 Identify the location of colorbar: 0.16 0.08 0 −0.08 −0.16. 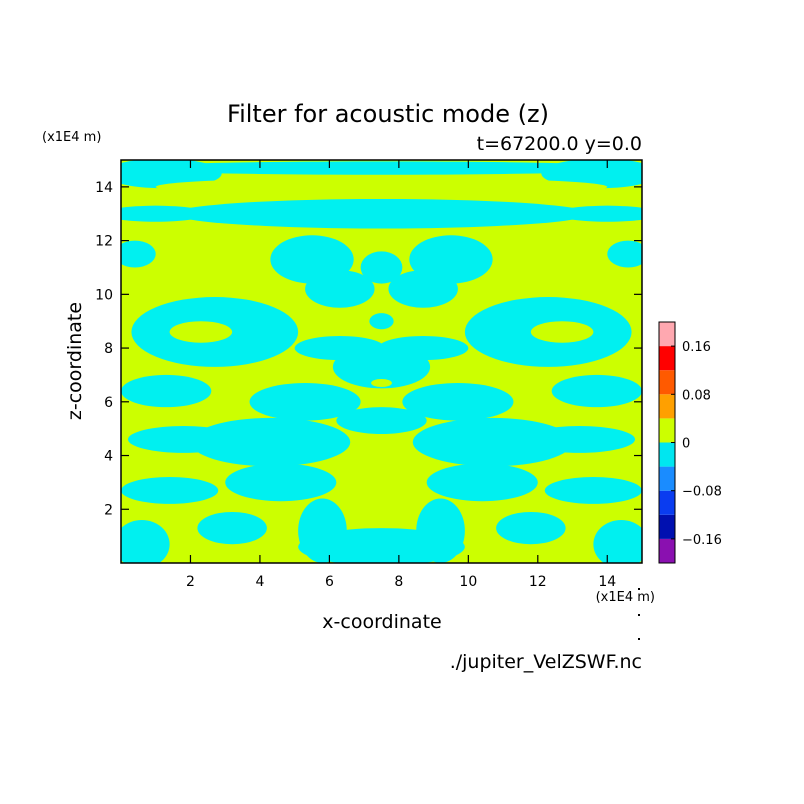
(690, 442).